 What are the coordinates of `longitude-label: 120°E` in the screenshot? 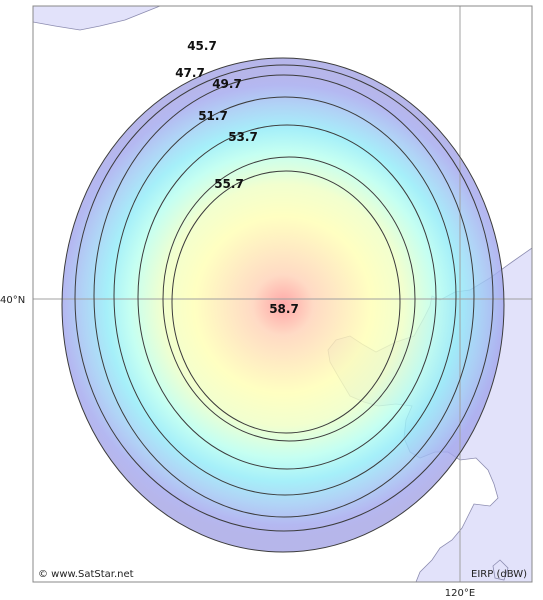 It's located at (460, 593).